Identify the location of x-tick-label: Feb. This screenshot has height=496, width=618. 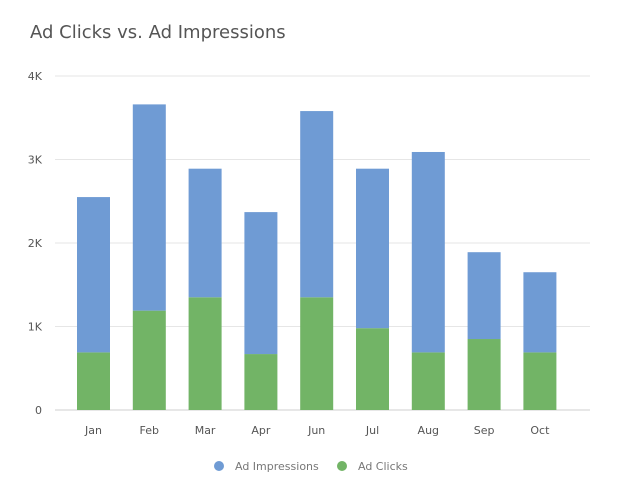
(149, 430).